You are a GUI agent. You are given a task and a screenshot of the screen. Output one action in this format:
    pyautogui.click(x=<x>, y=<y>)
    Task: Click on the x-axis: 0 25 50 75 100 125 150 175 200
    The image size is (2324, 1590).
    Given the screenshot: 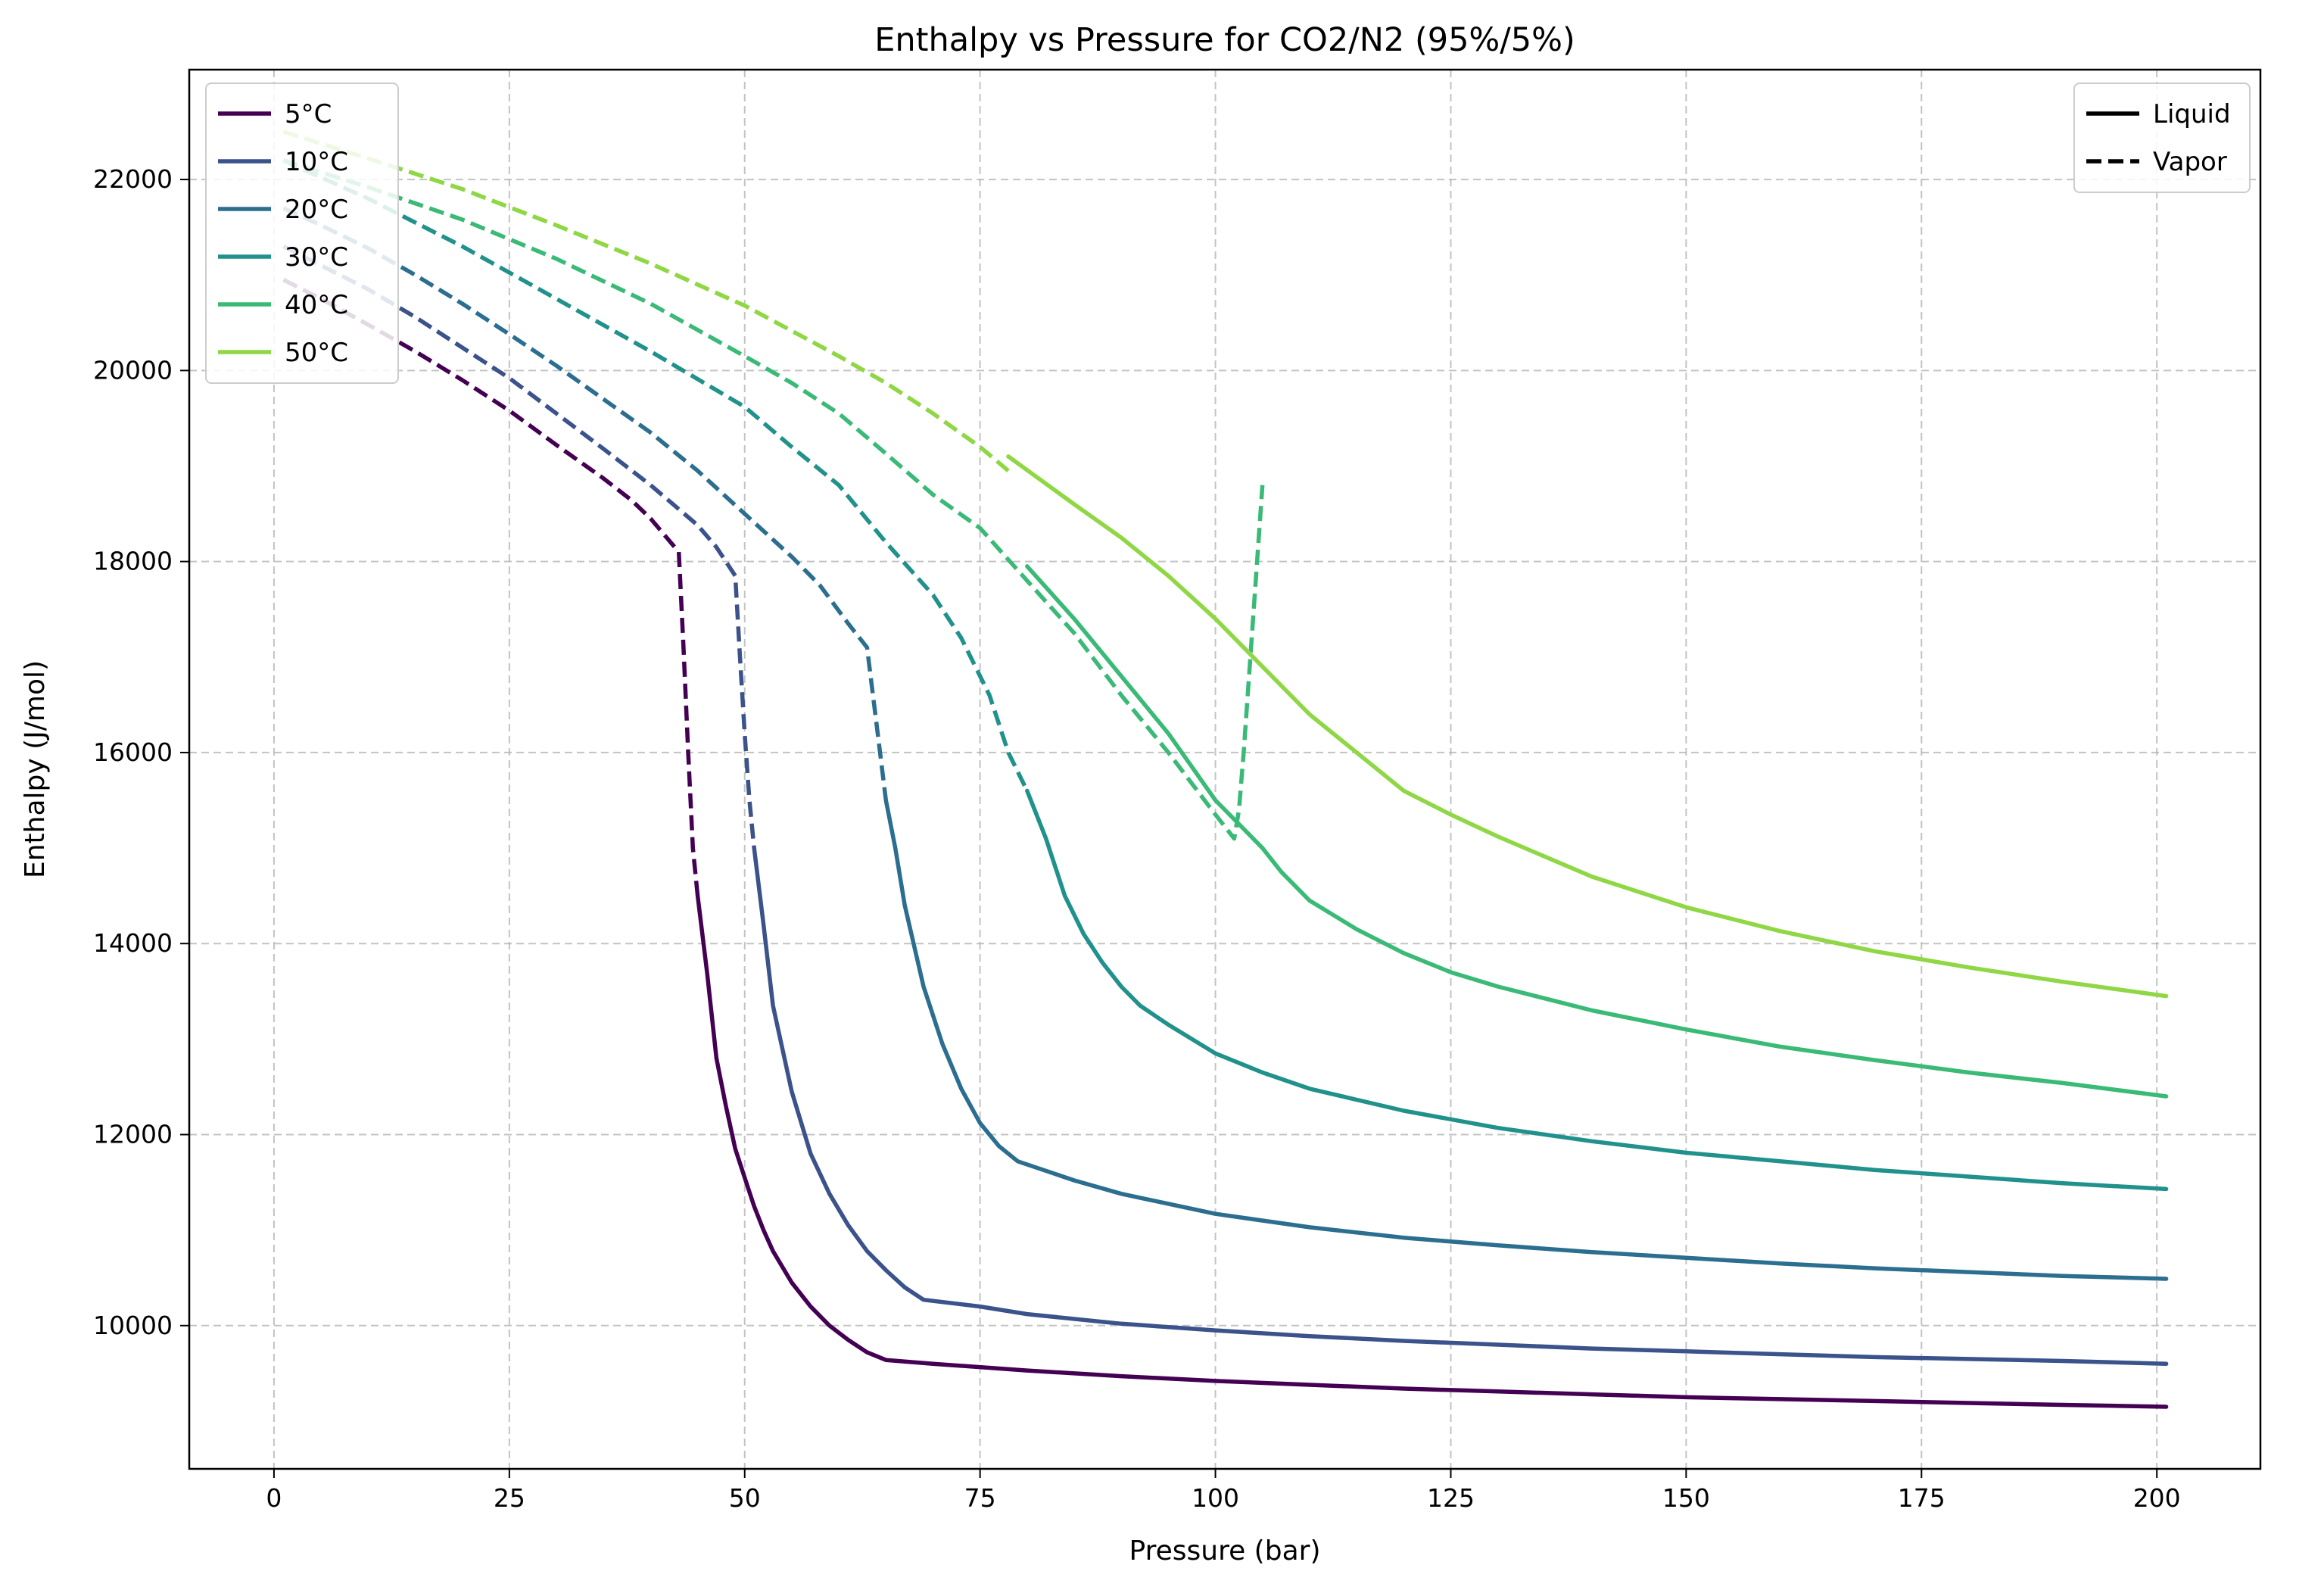 What is the action you would take?
    pyautogui.click(x=1223, y=1491)
    